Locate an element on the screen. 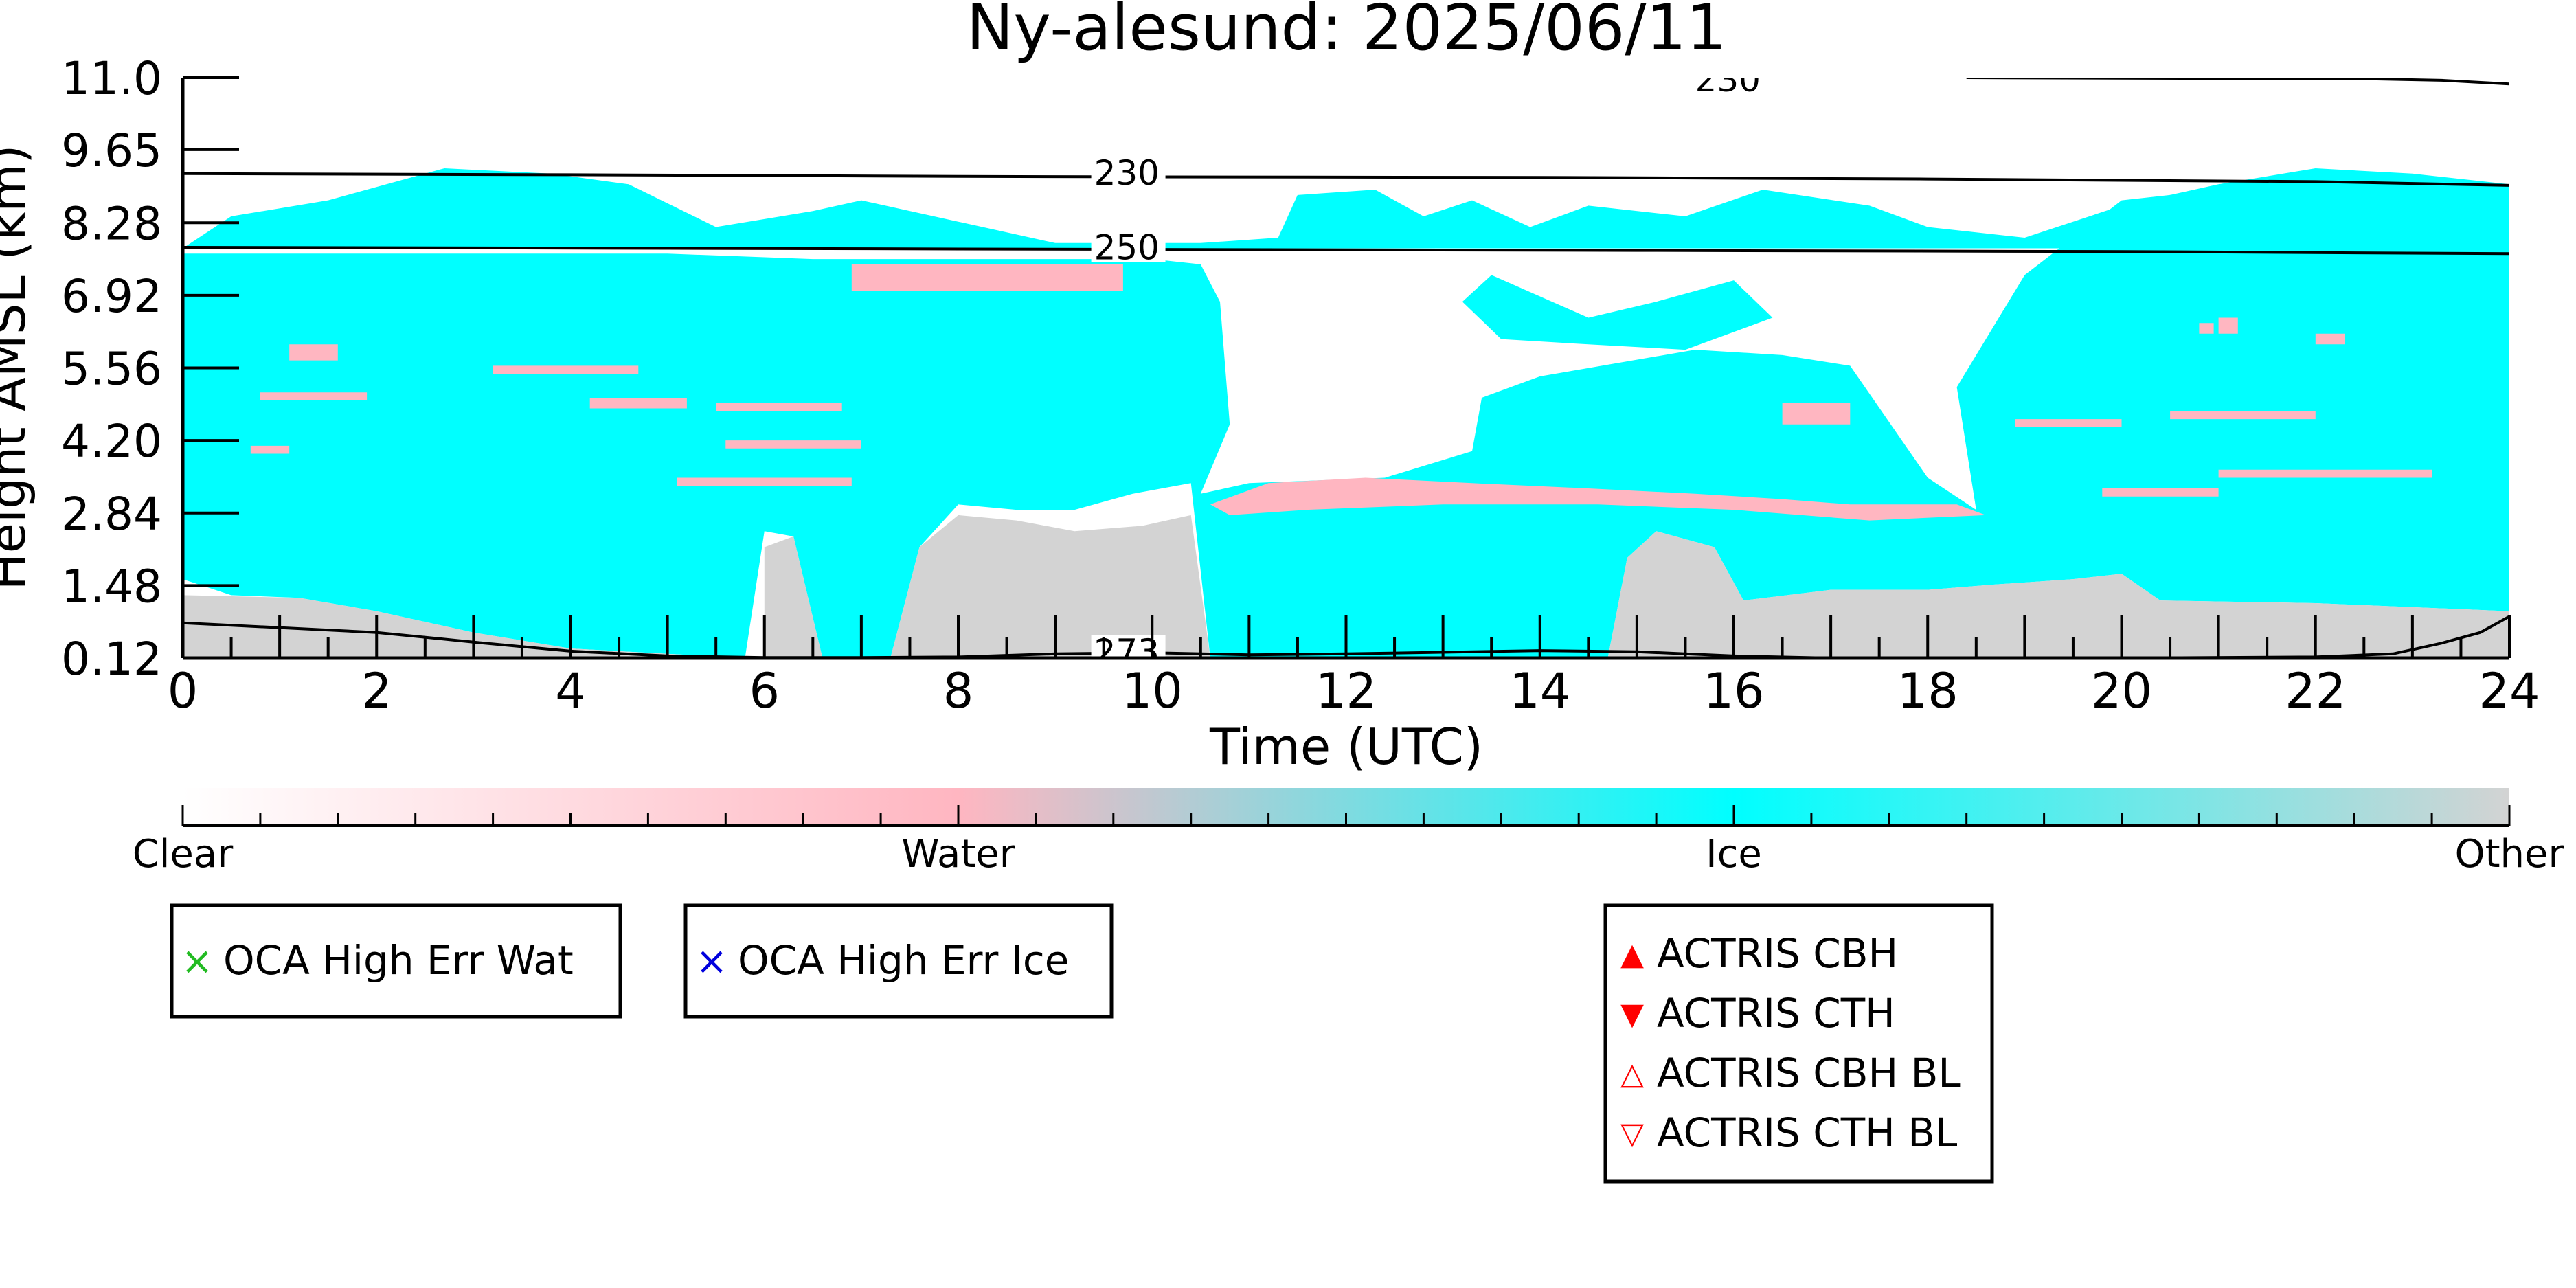  x-tick-label: 12 is located at coordinates (1346, 691).